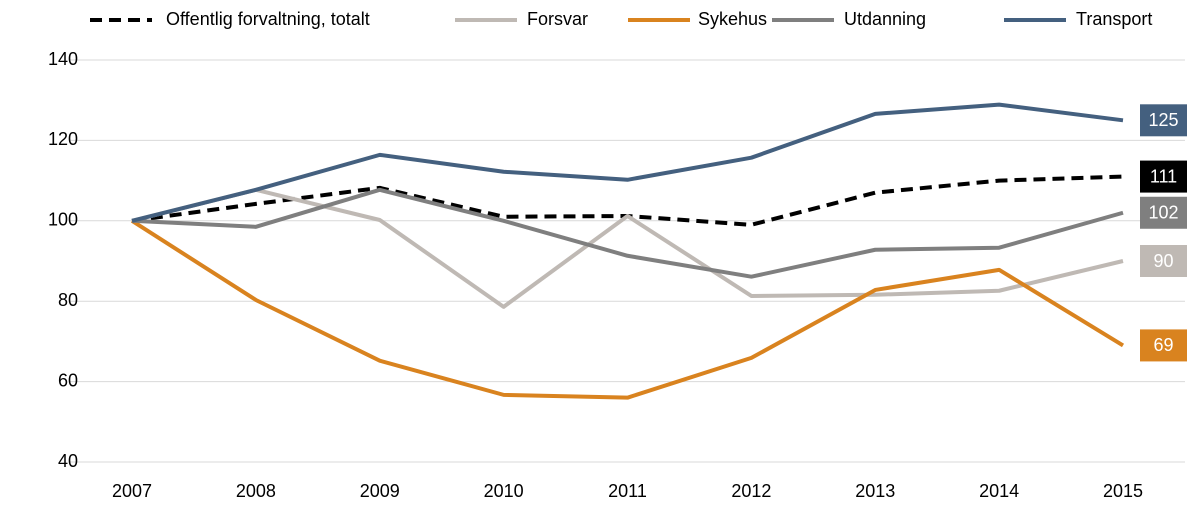 The width and height of the screenshot is (1189, 511). What do you see at coordinates (504, 491) in the screenshot?
I see `x-tick-label: 2010` at bounding box center [504, 491].